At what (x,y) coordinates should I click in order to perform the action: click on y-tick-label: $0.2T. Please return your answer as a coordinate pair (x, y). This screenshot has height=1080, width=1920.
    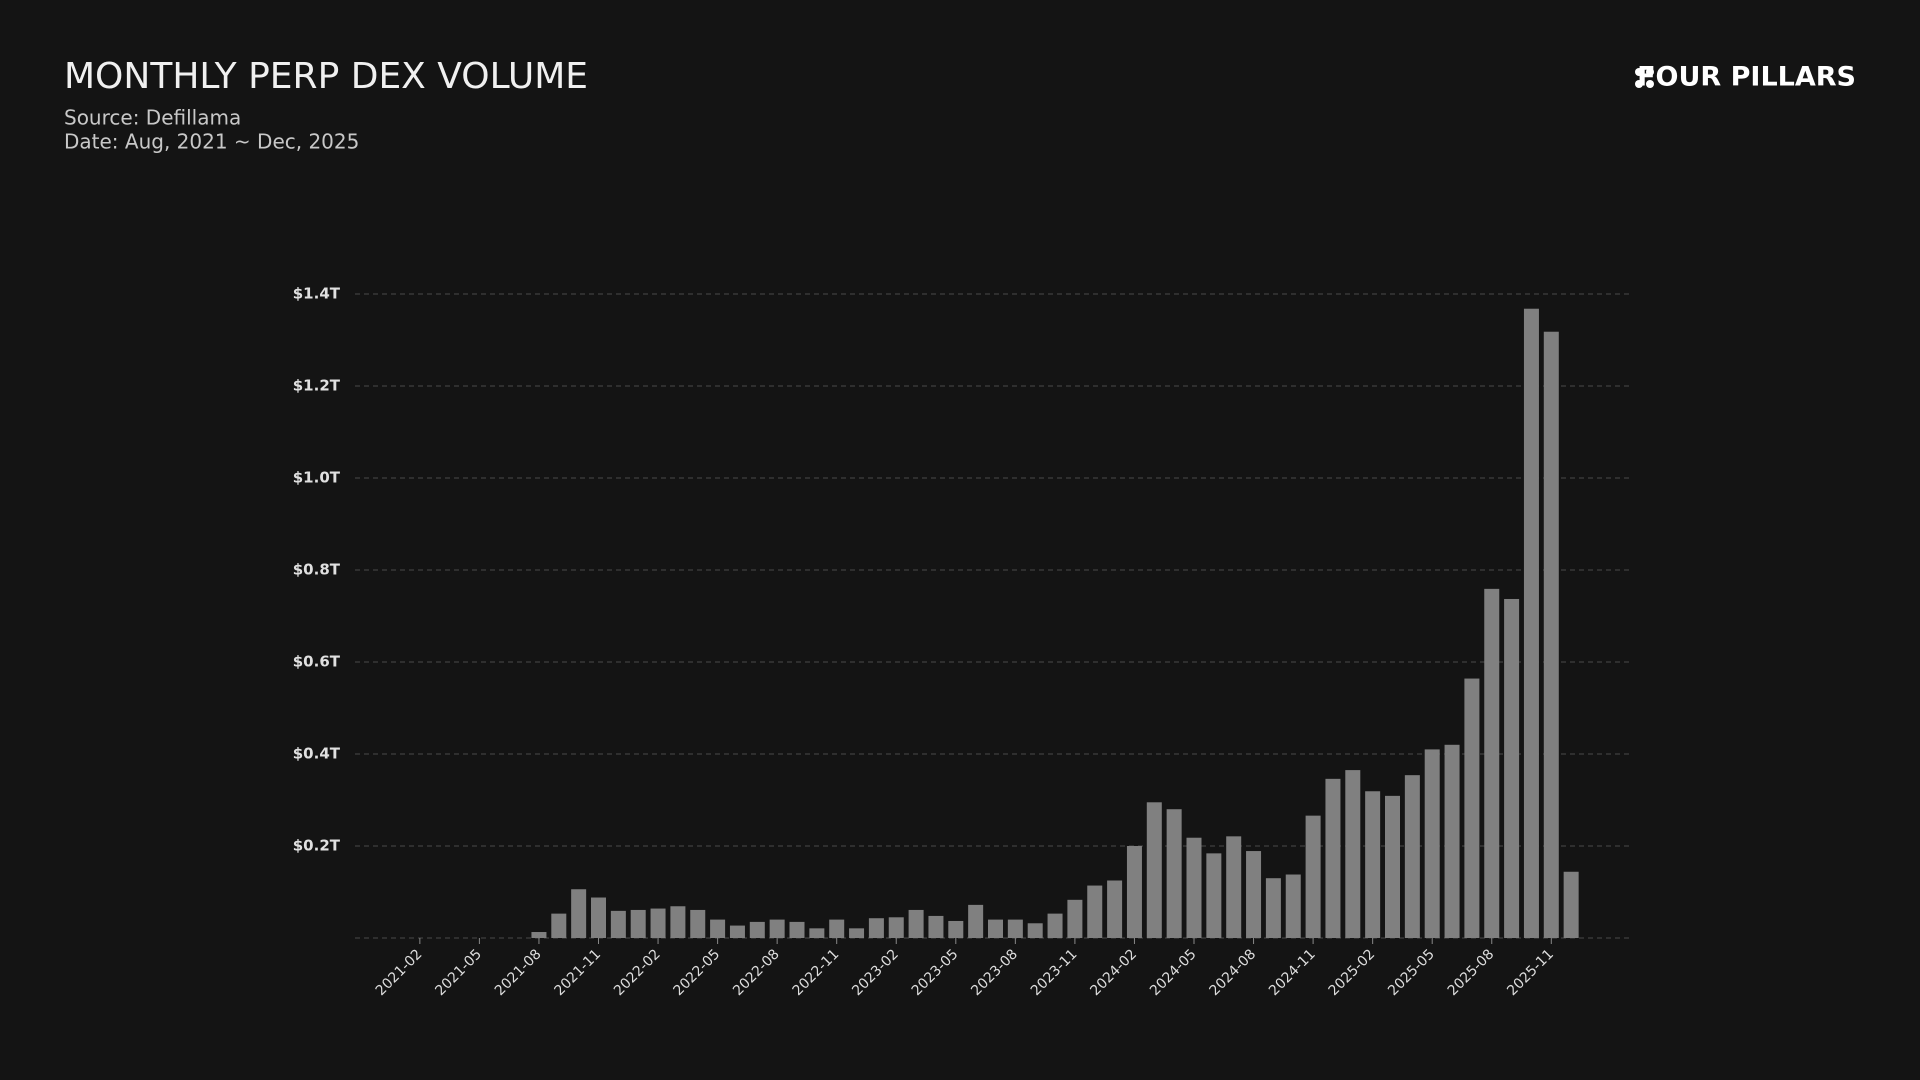
    Looking at the image, I should click on (317, 846).